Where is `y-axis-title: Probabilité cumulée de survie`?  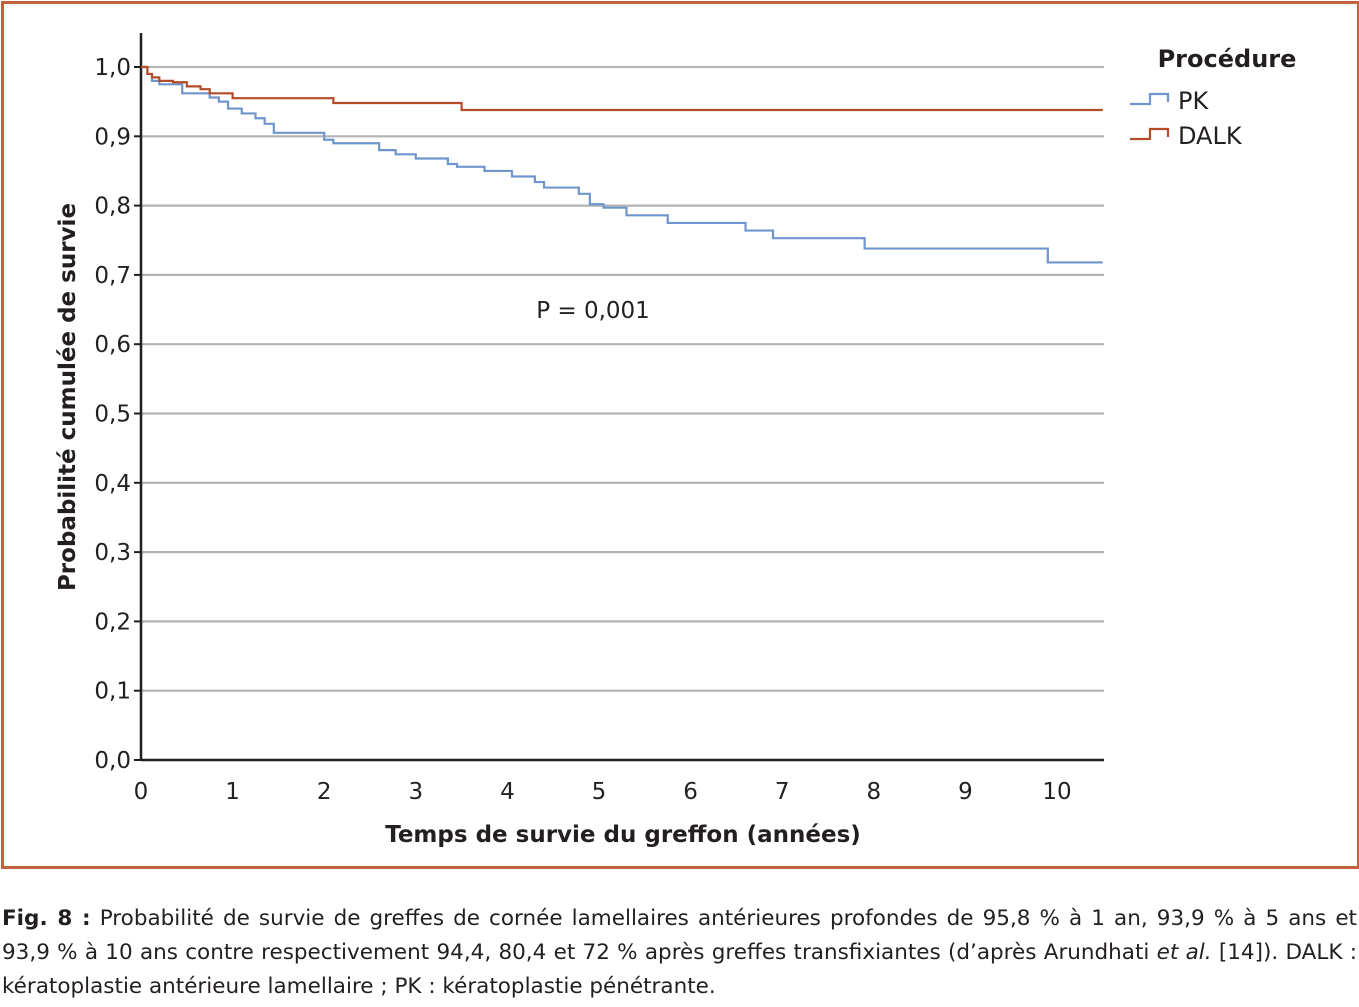 y-axis-title: Probabilité cumulée de survie is located at coordinates (68, 397).